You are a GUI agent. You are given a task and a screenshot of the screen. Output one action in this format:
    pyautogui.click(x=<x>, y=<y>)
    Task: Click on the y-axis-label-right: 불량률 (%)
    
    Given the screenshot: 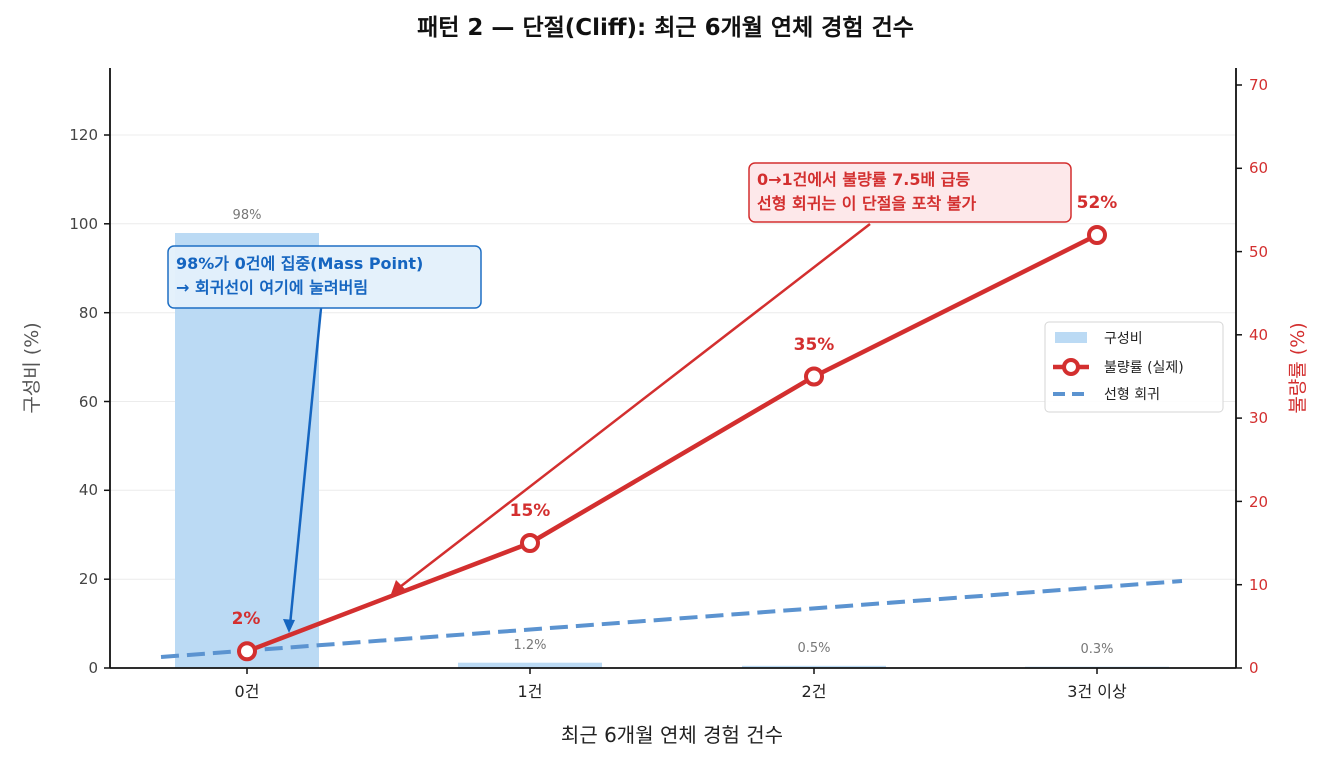 What is the action you would take?
    pyautogui.click(x=1298, y=367)
    